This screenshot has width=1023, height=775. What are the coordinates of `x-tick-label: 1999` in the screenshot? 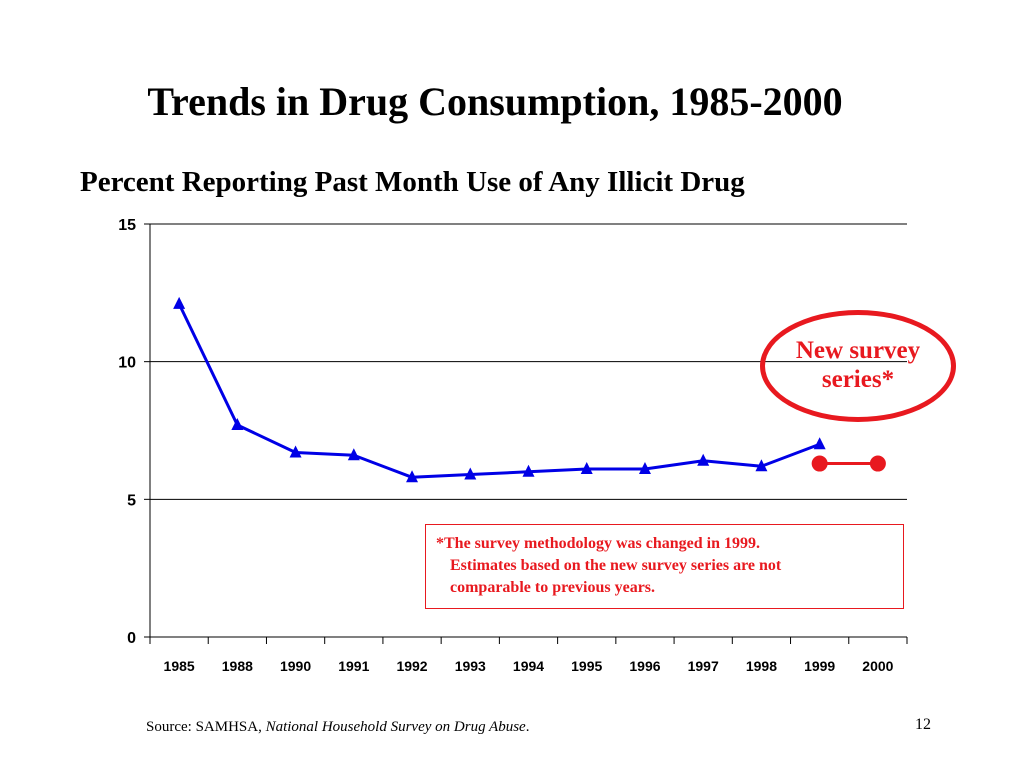 It's located at (819, 666).